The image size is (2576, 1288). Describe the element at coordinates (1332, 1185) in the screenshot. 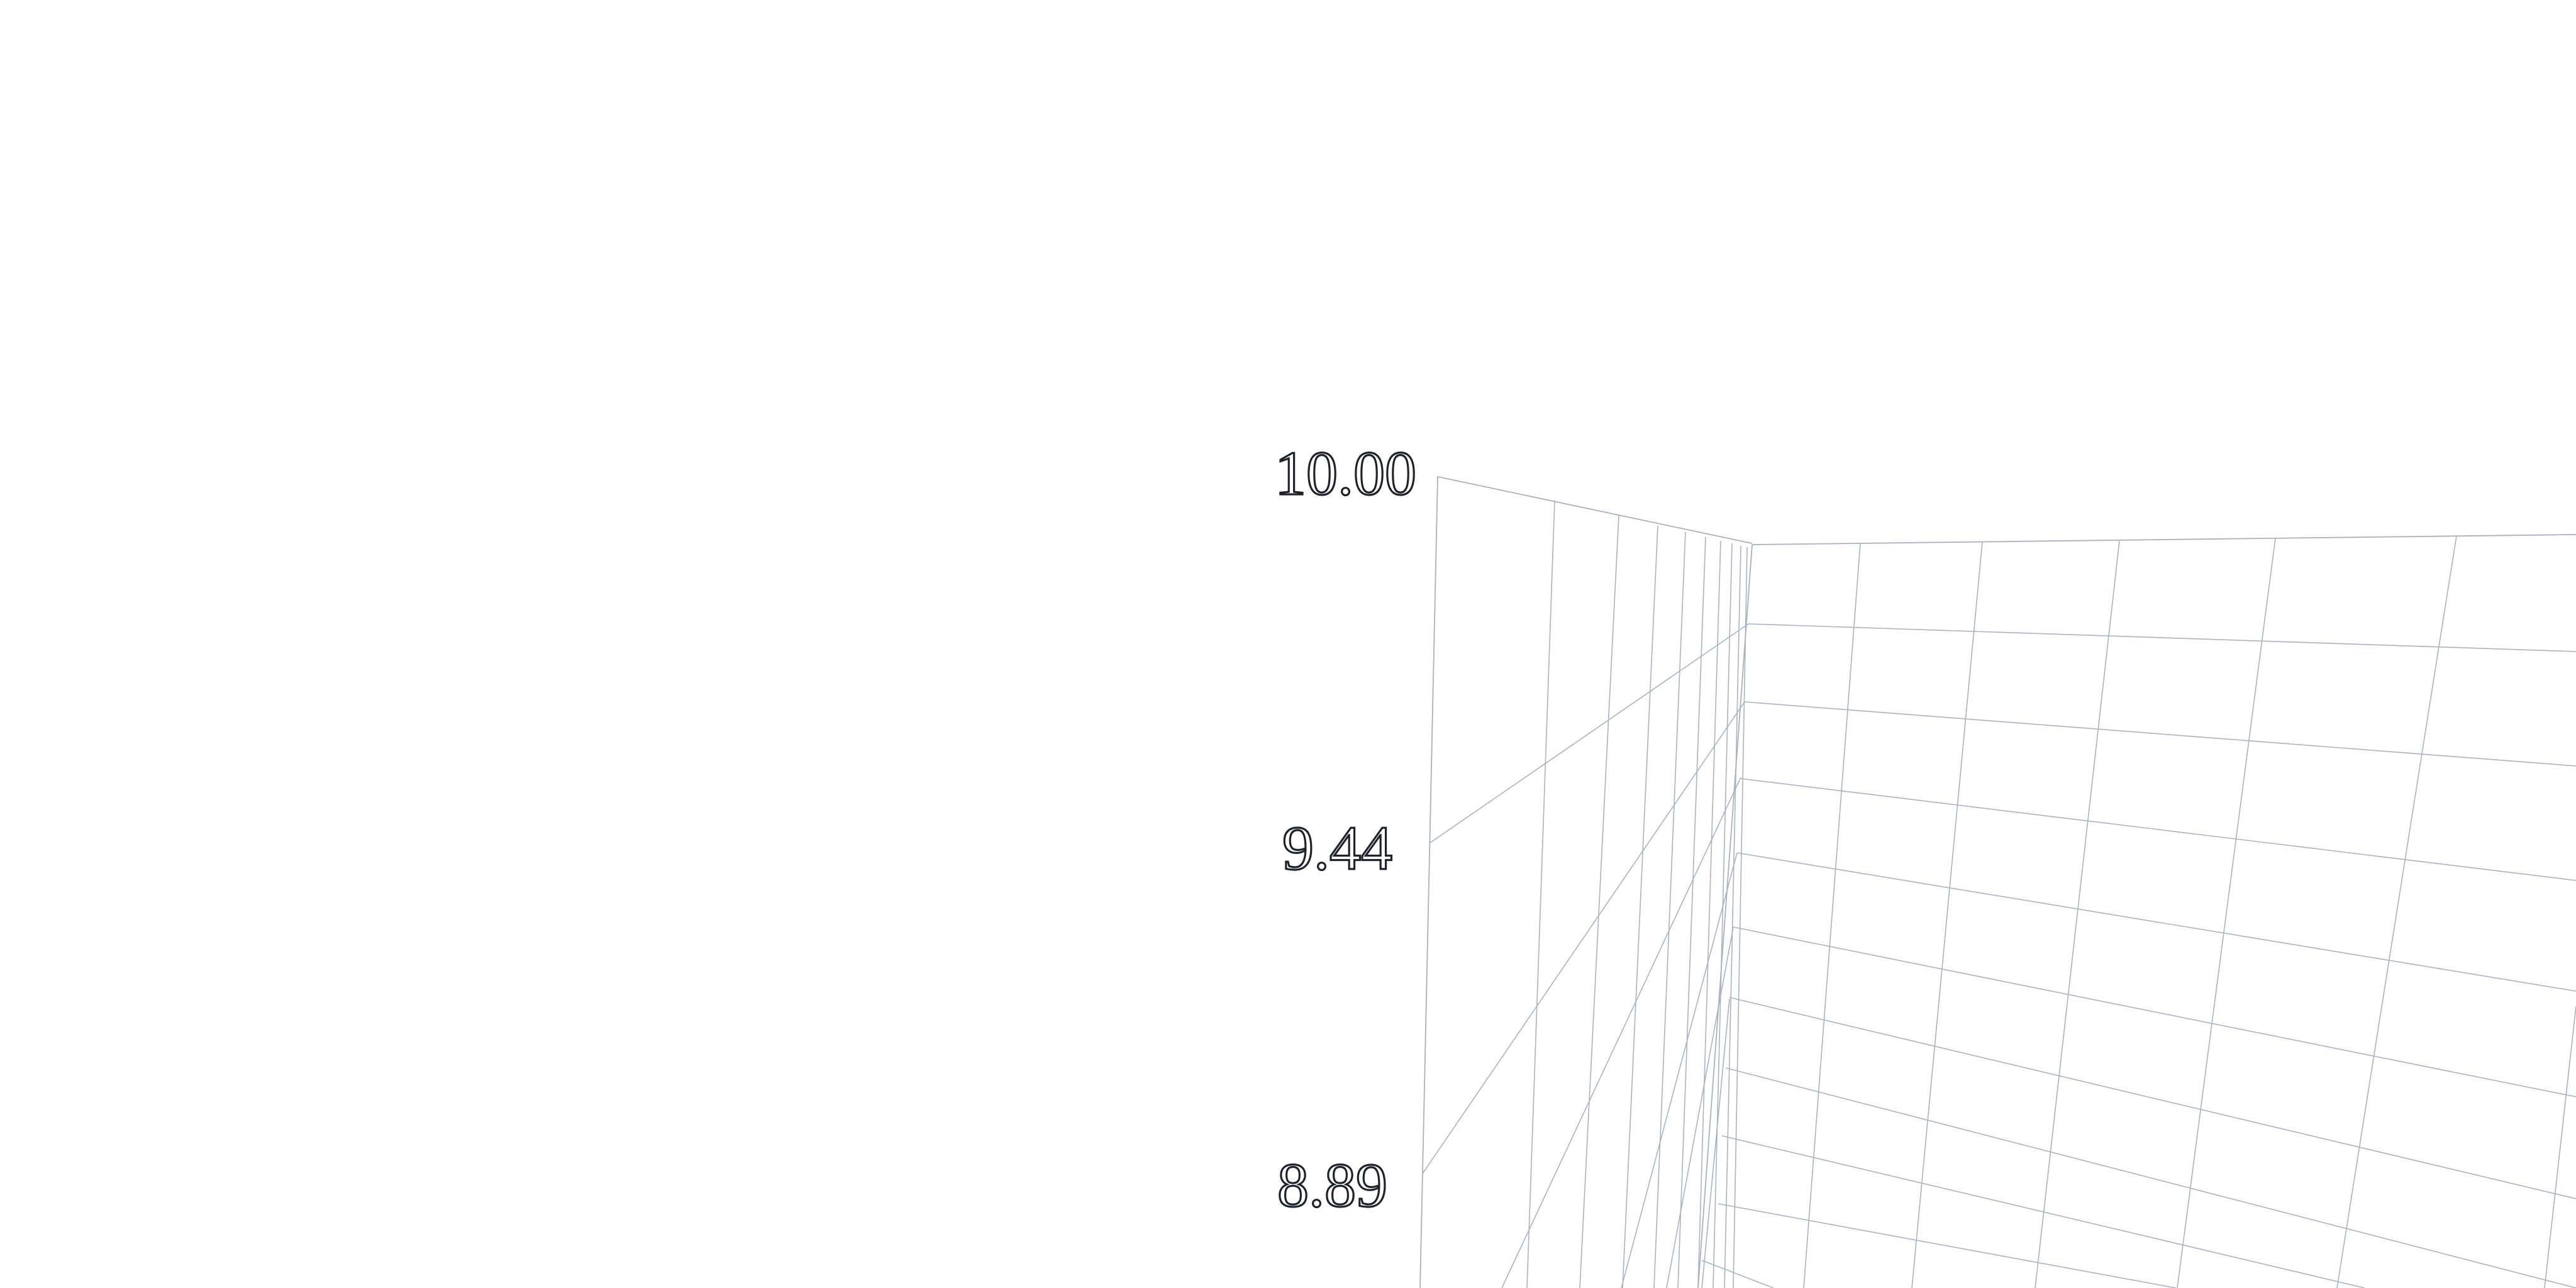

I see `z-tick-label: 8.89` at that location.